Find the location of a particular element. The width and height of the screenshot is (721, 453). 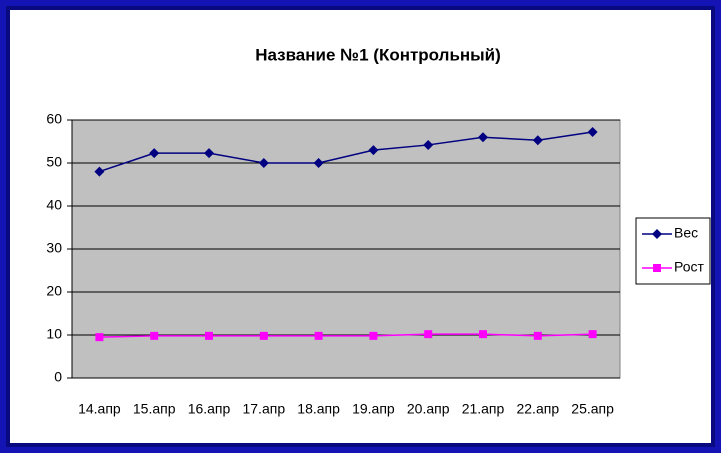

y-tick-label: 60 is located at coordinates (54, 119).